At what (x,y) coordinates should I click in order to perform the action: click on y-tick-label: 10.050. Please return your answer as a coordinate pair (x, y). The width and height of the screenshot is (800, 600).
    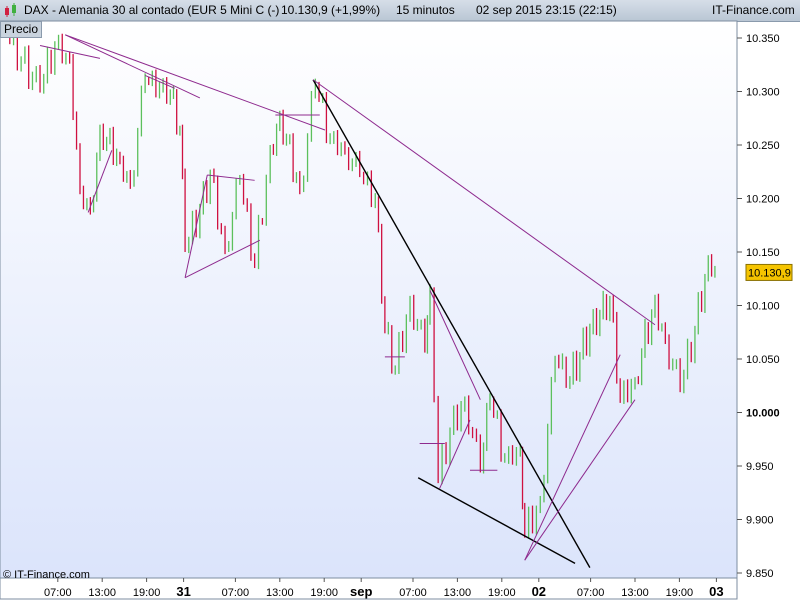
    Looking at the image, I should click on (763, 360).